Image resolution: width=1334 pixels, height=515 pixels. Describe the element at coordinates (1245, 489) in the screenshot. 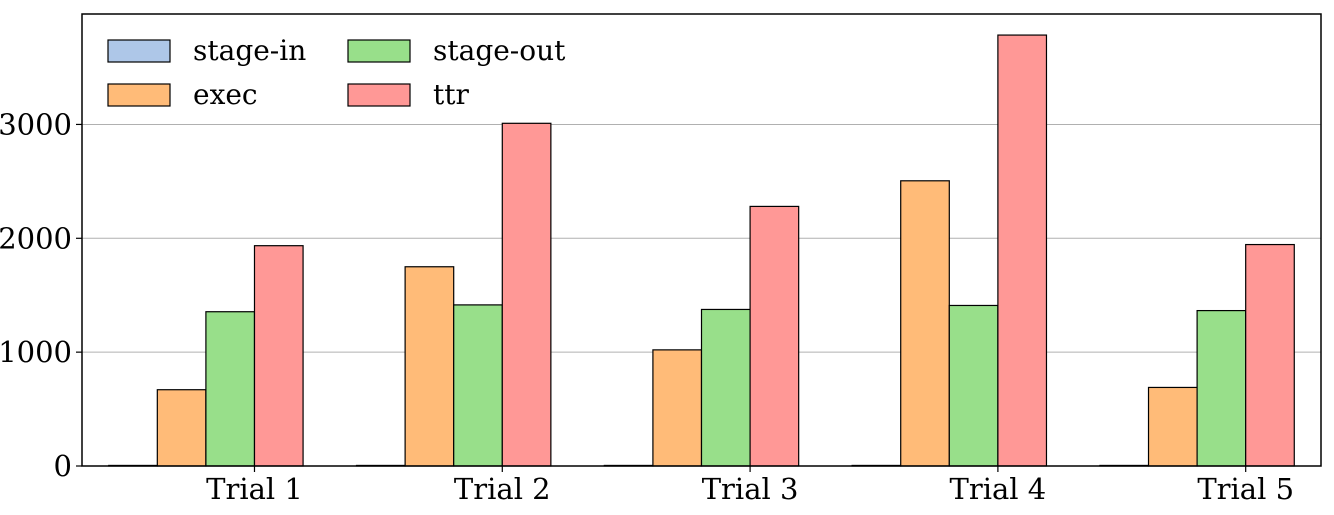

I see `x-tick-label: Trial 5` at that location.